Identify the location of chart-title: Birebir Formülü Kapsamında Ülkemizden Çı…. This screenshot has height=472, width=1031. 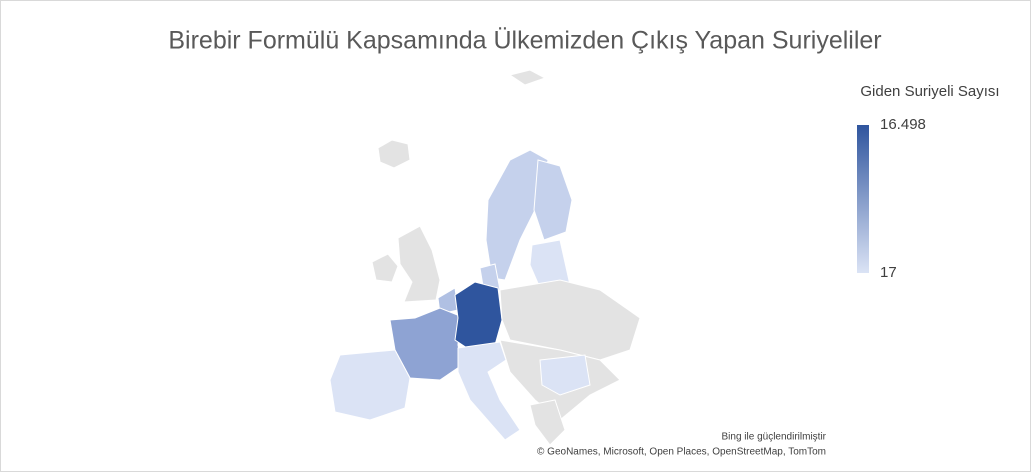
(524, 41).